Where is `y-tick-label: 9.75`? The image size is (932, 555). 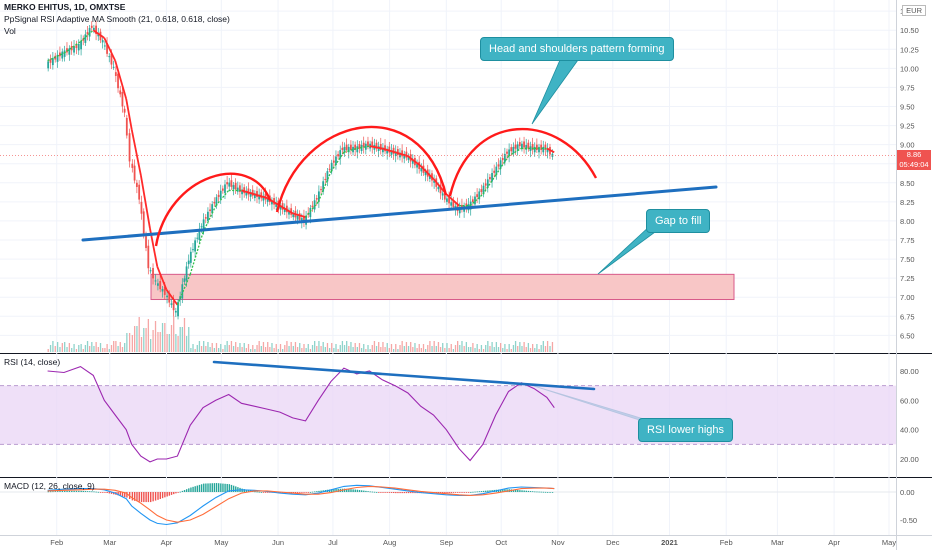 y-tick-label: 9.75 is located at coordinates (907, 87).